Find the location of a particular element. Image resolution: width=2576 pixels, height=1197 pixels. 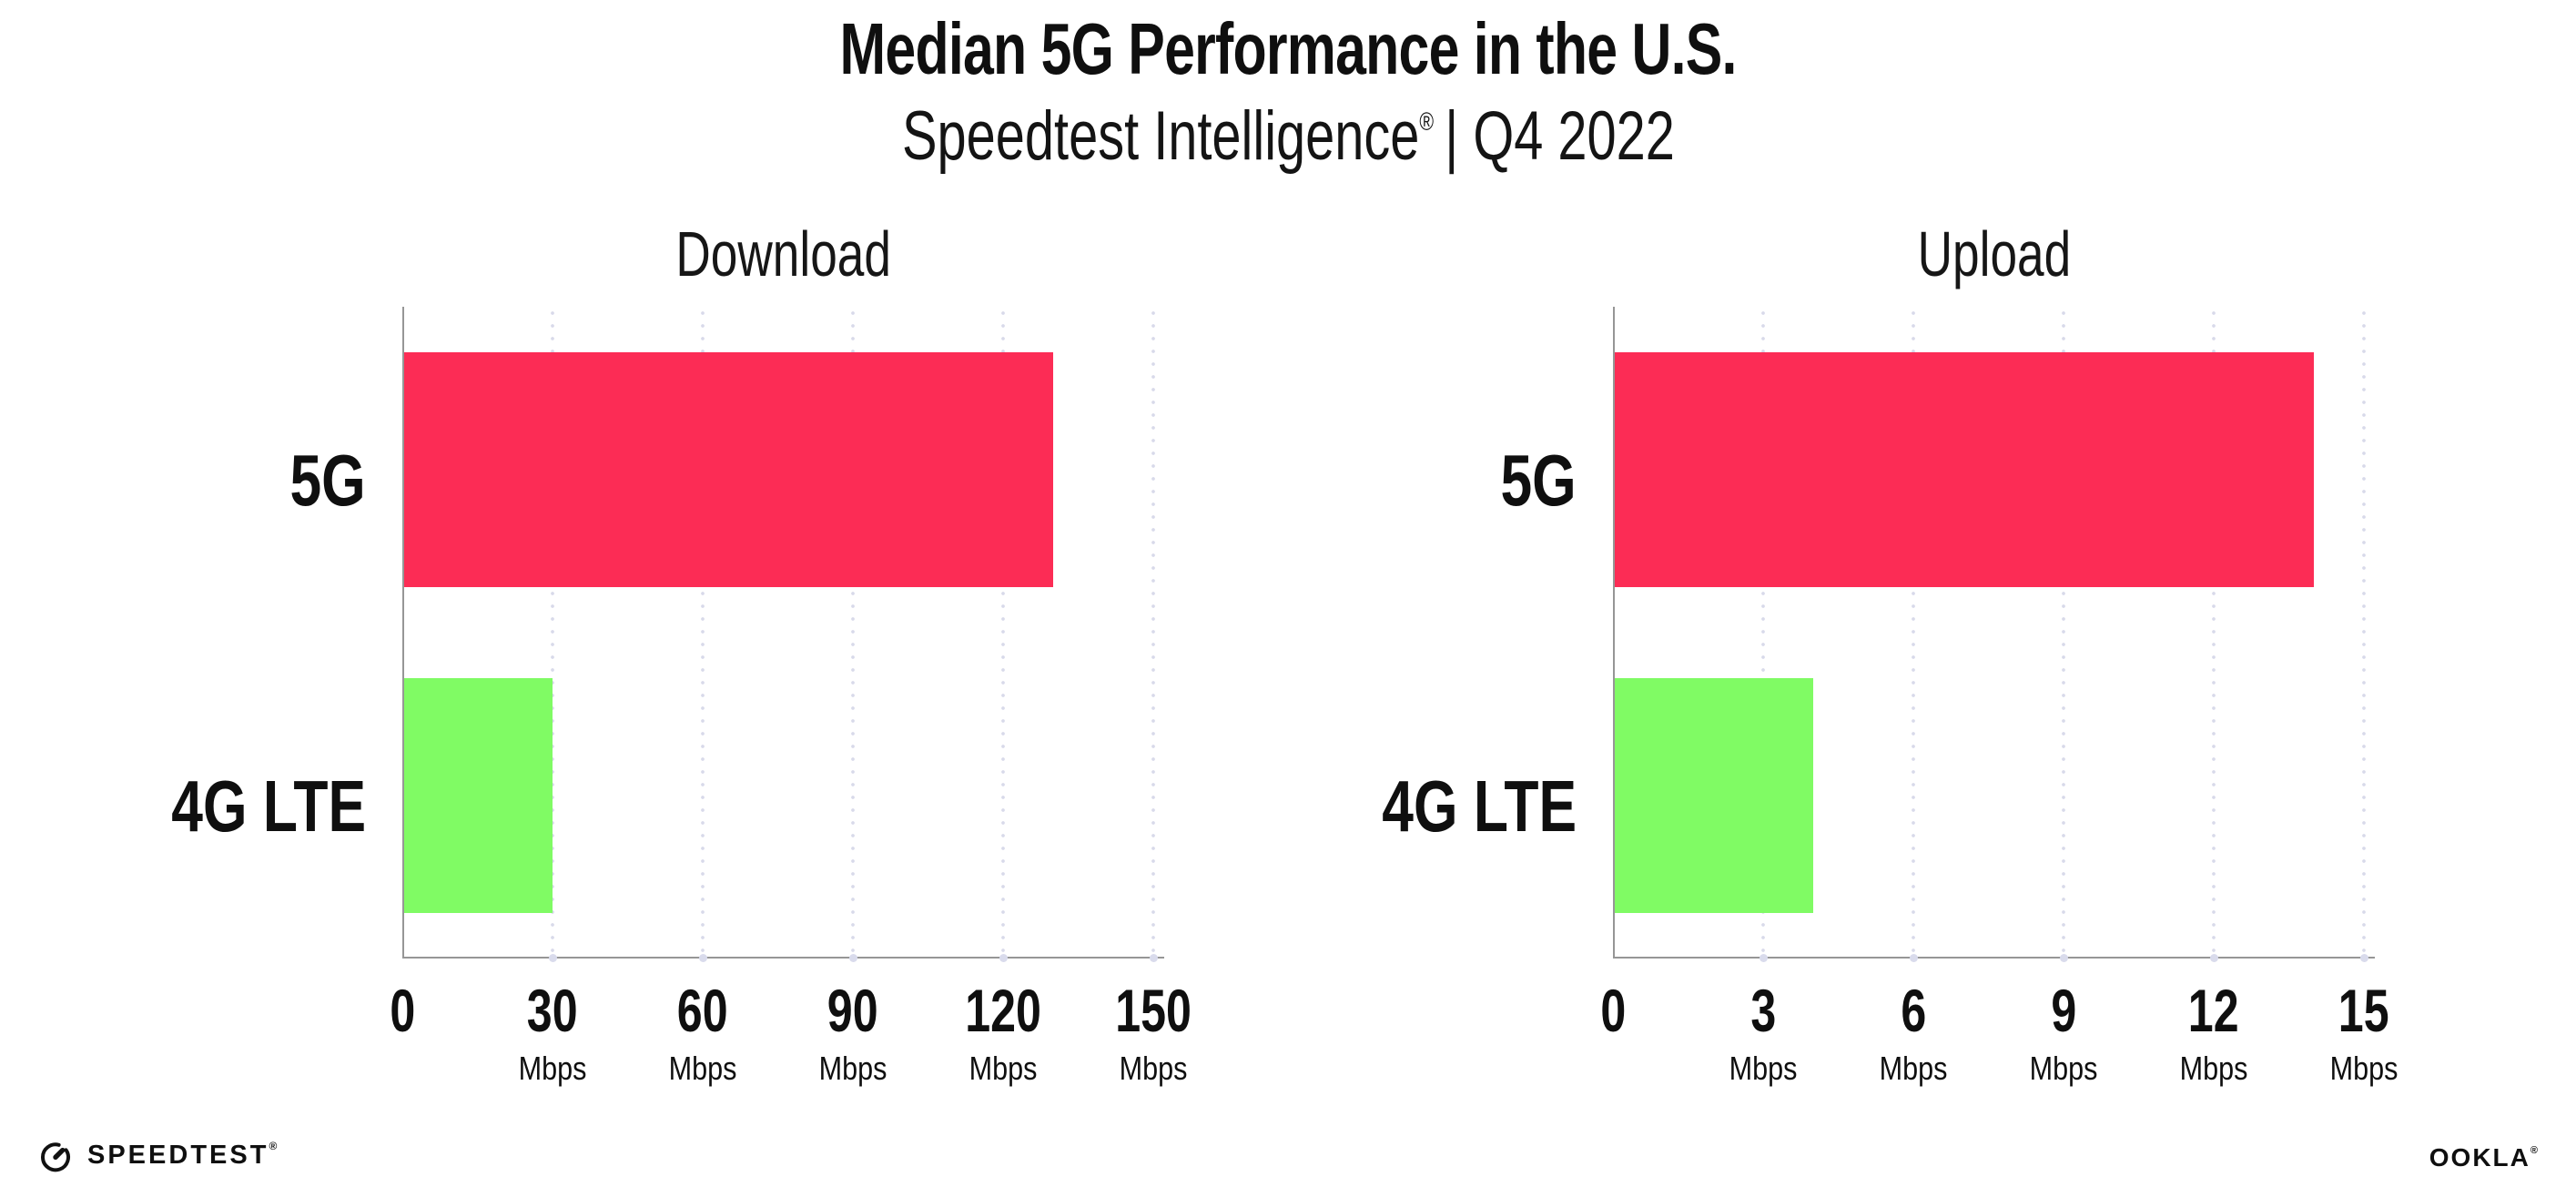

page-subtitle-text: Speedtest Intelligence® | Q4 2022 is located at coordinates (1288, 136).